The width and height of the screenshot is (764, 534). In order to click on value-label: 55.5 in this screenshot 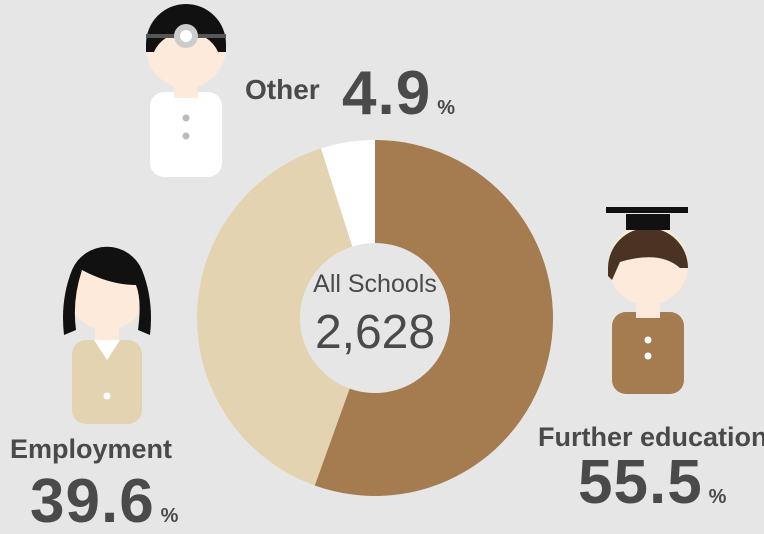, I will do `click(640, 482)`.